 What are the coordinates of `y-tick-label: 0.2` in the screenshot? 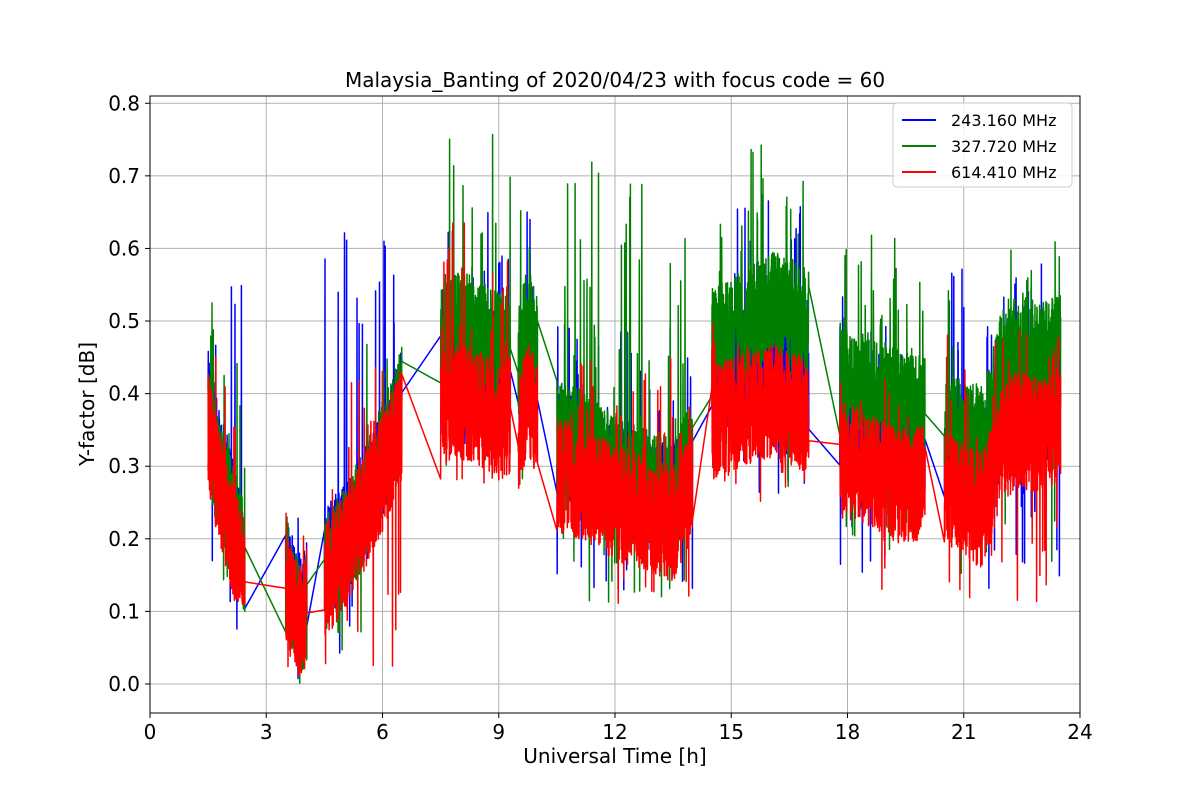 It's located at (124, 539).